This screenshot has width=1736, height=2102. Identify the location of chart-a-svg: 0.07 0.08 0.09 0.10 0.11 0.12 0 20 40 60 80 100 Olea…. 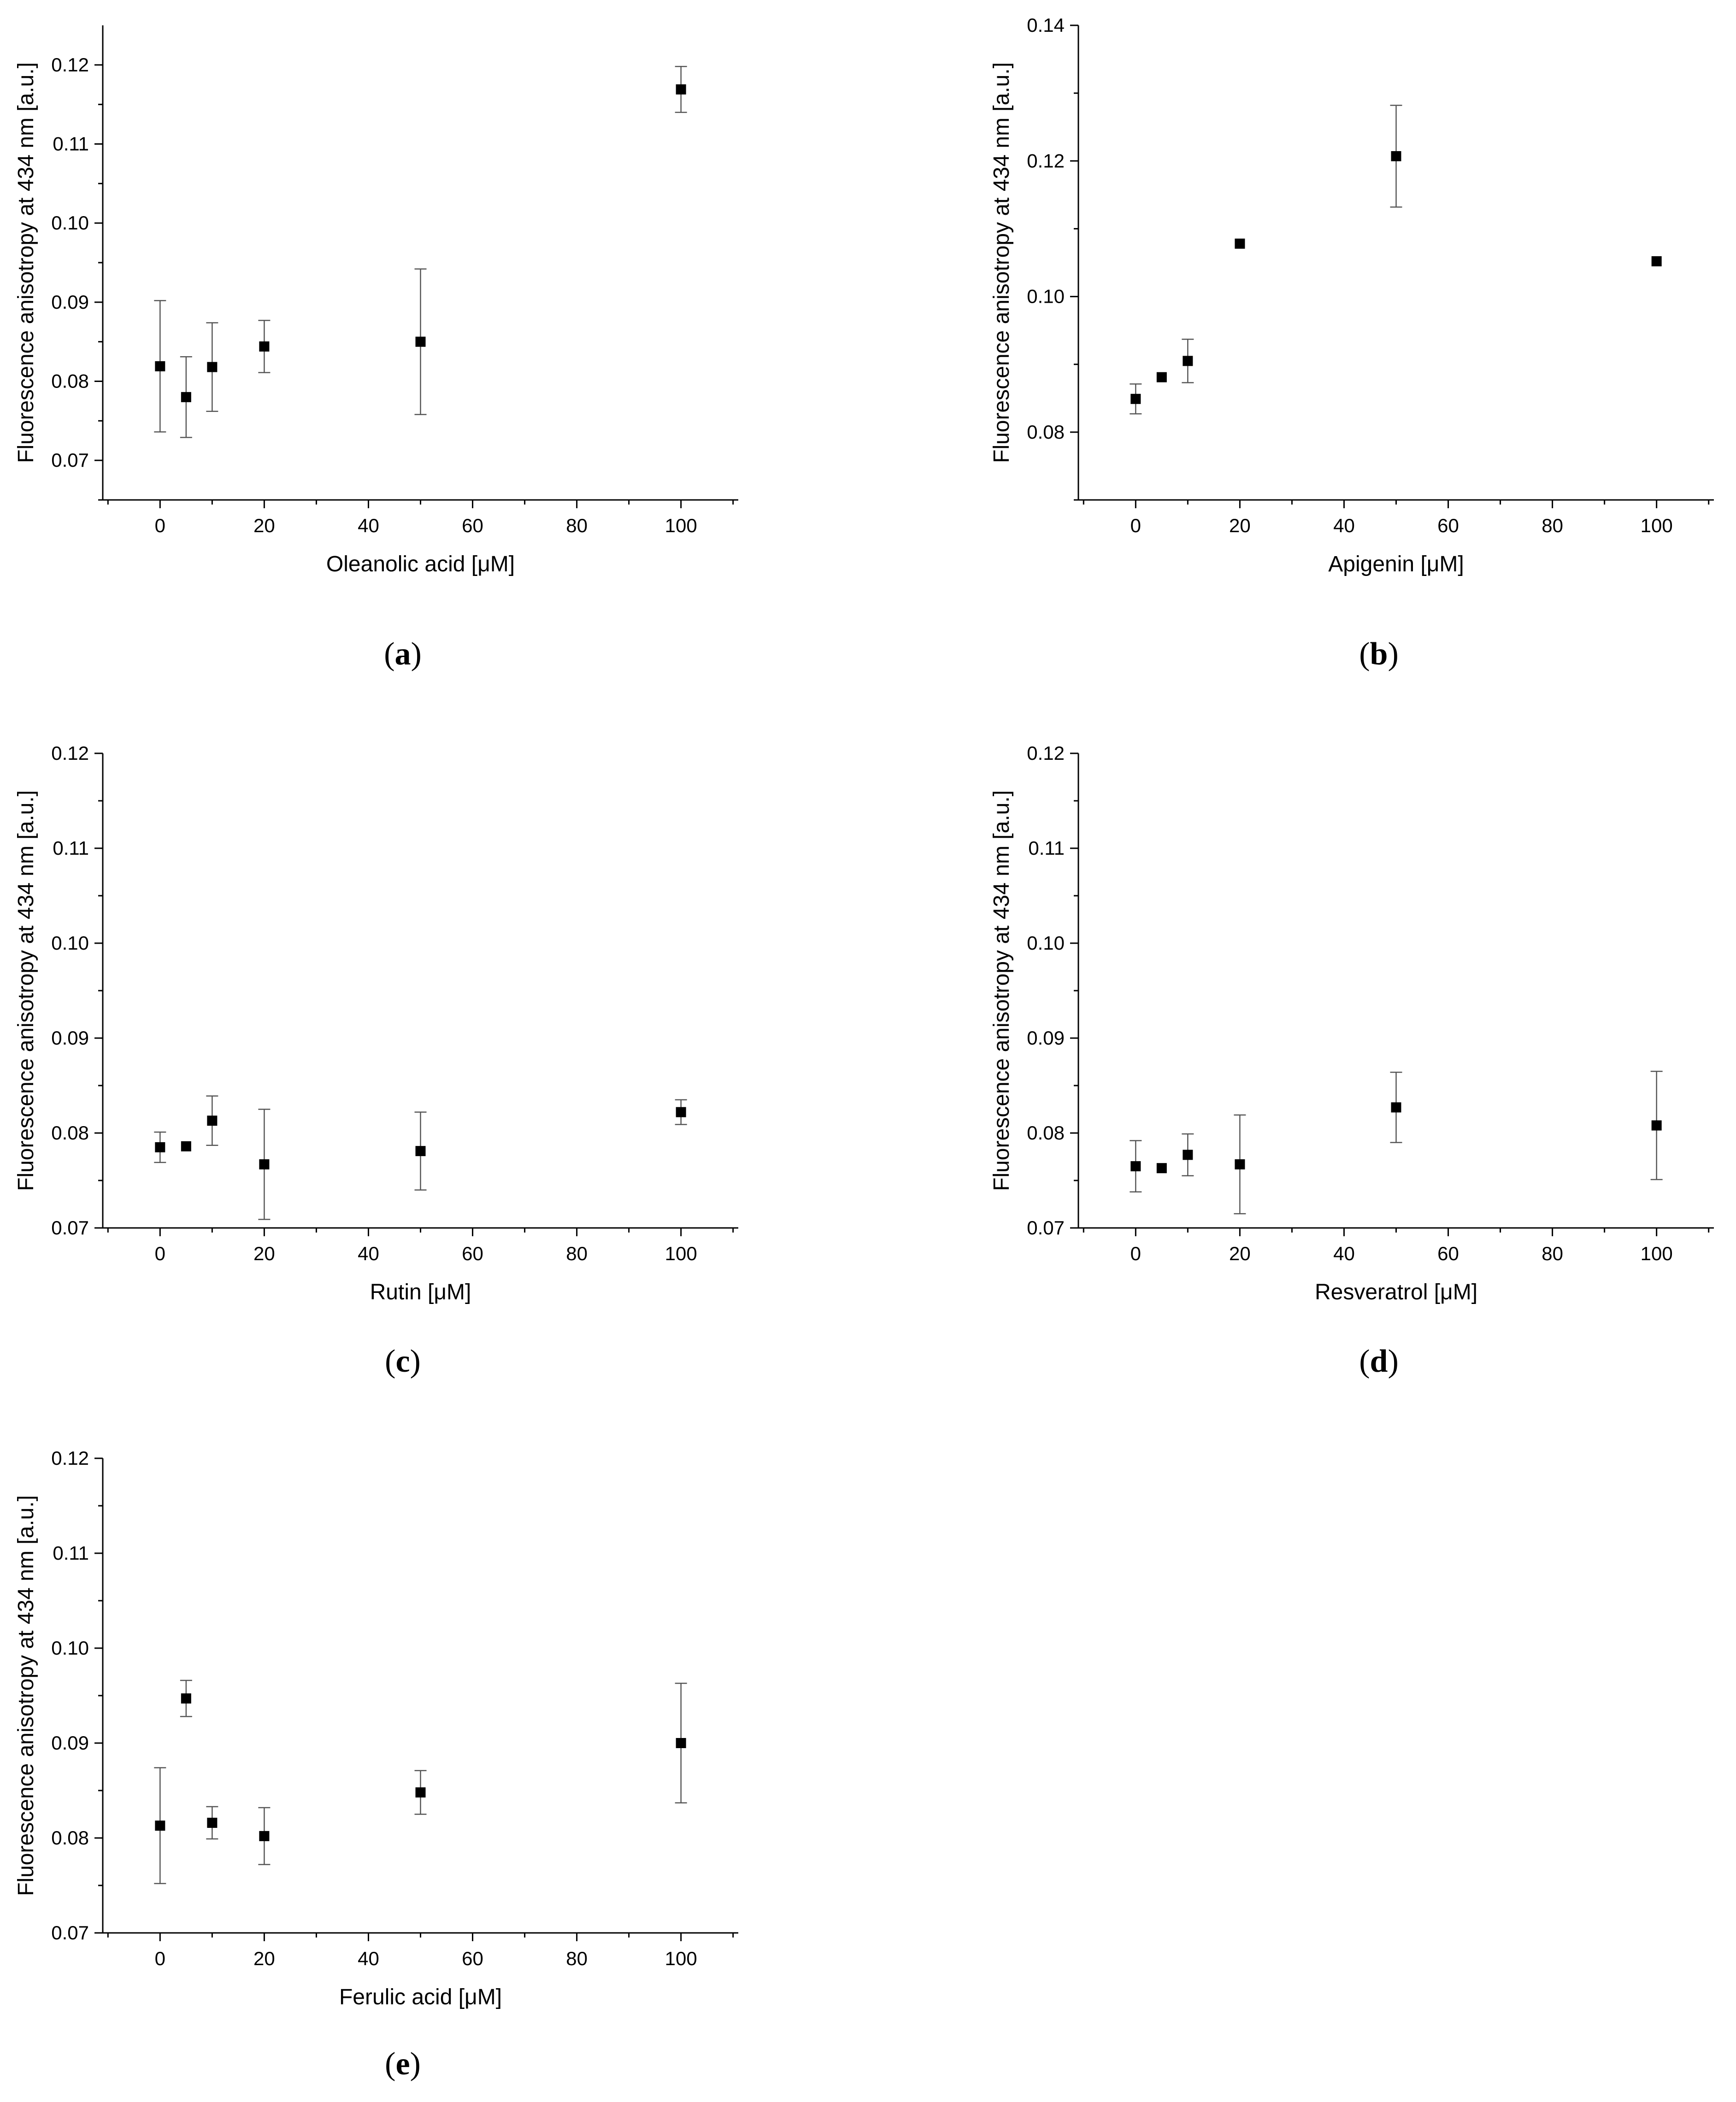
(376, 300).